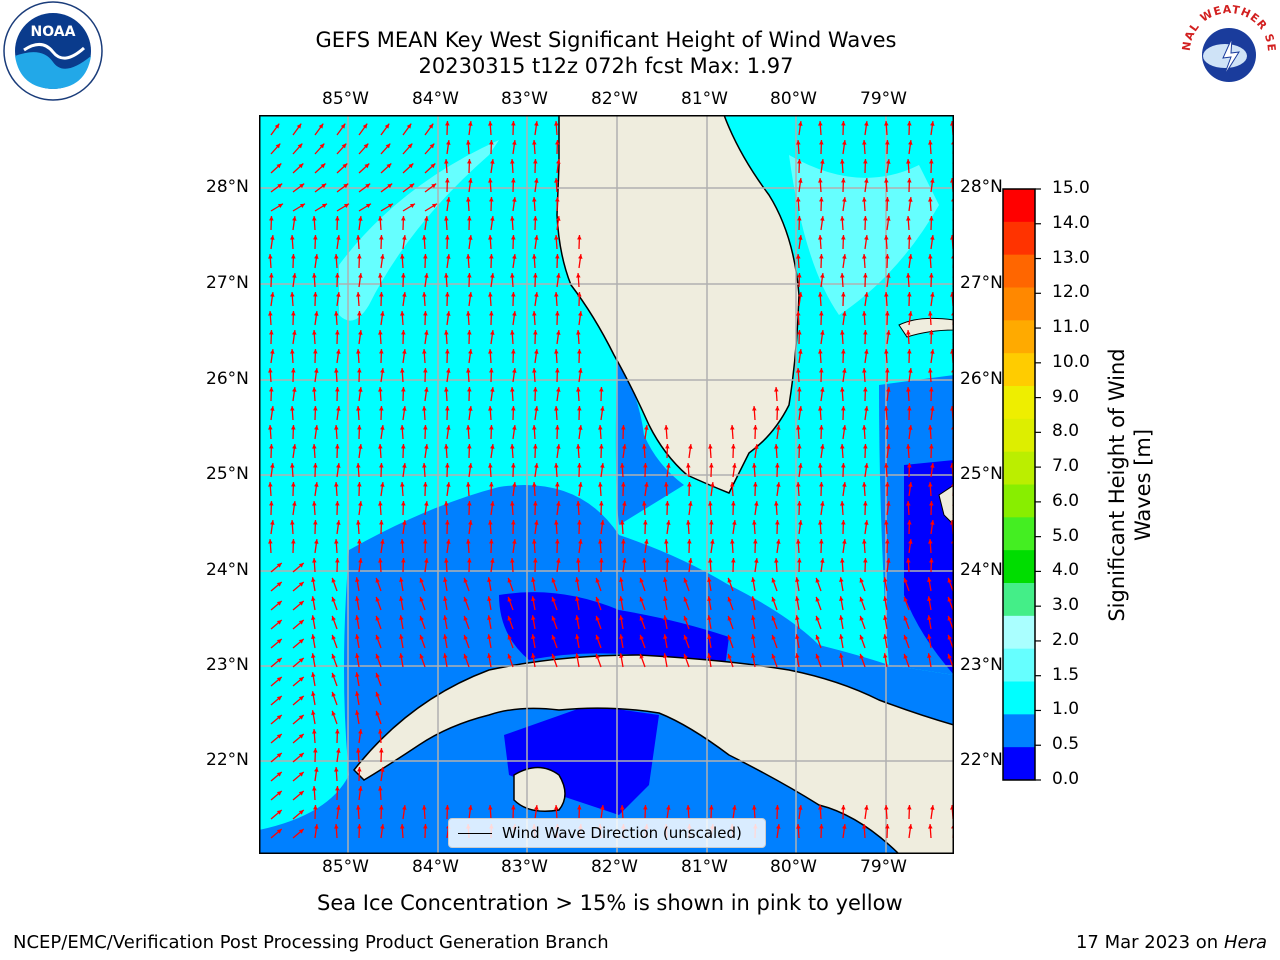  What do you see at coordinates (981, 187) in the screenshot?
I see `lat-tick-right: 28°N` at bounding box center [981, 187].